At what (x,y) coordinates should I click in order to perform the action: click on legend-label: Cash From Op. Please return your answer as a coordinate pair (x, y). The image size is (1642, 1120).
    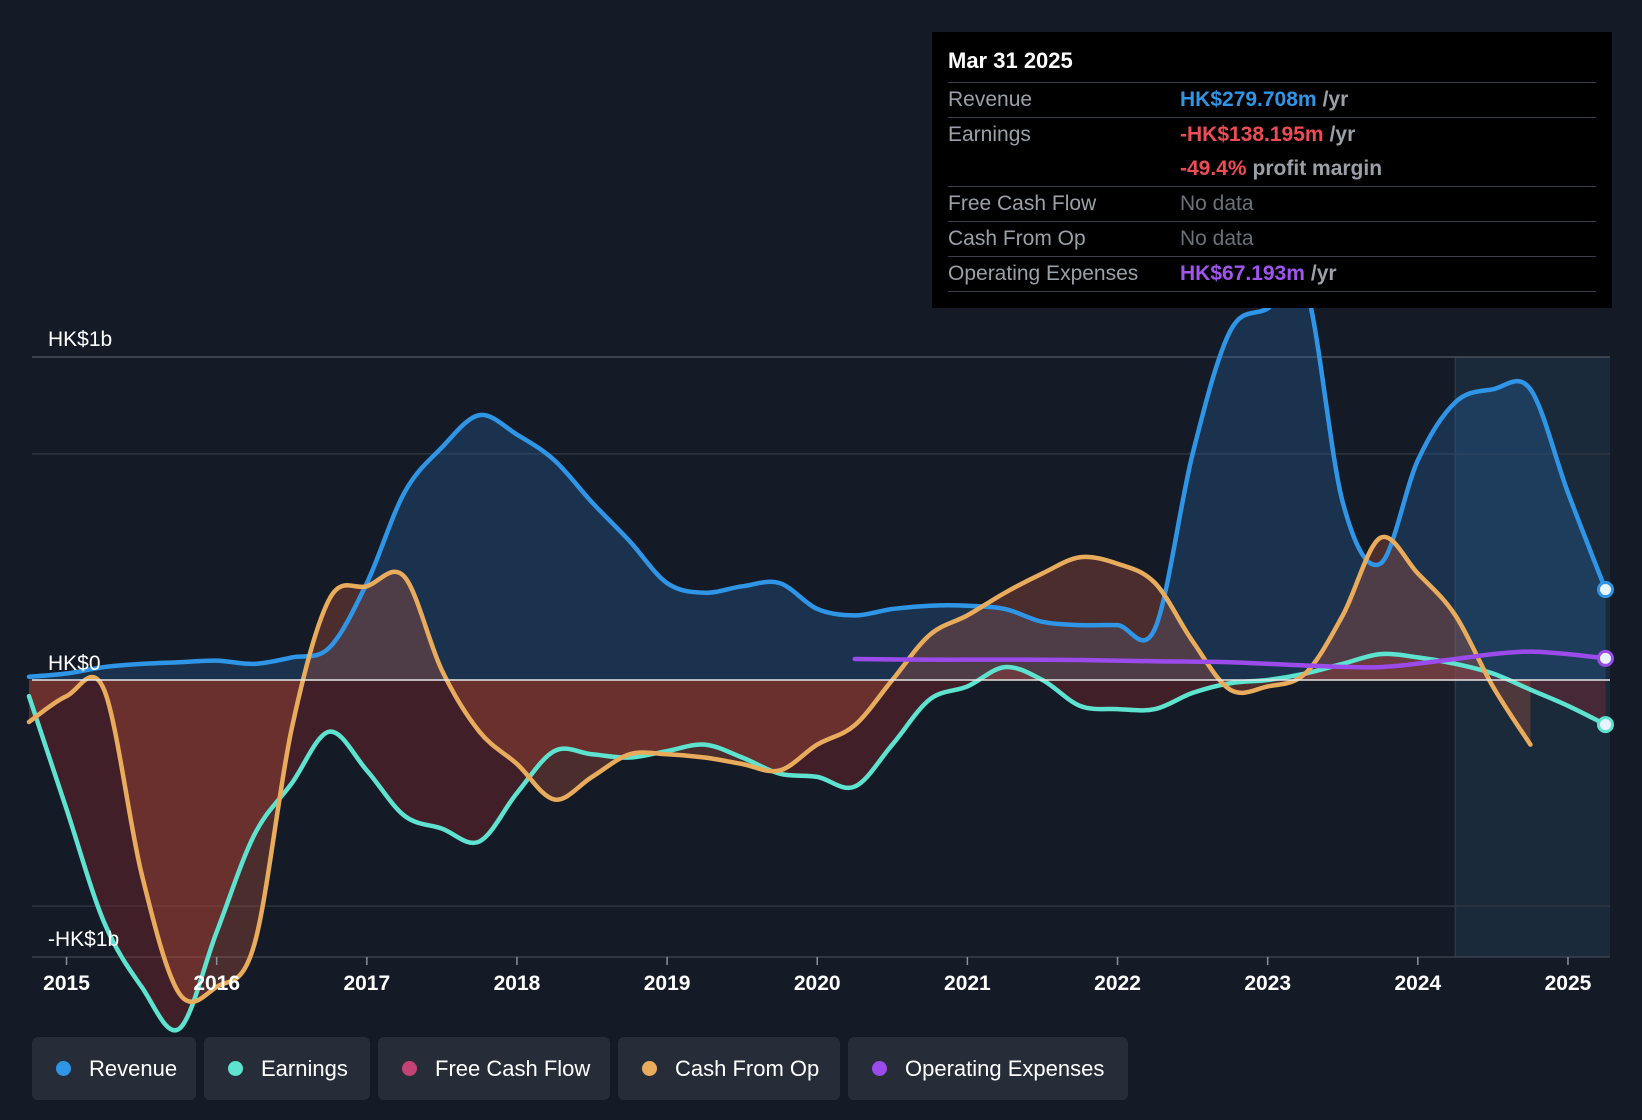
    Looking at the image, I should click on (747, 1068).